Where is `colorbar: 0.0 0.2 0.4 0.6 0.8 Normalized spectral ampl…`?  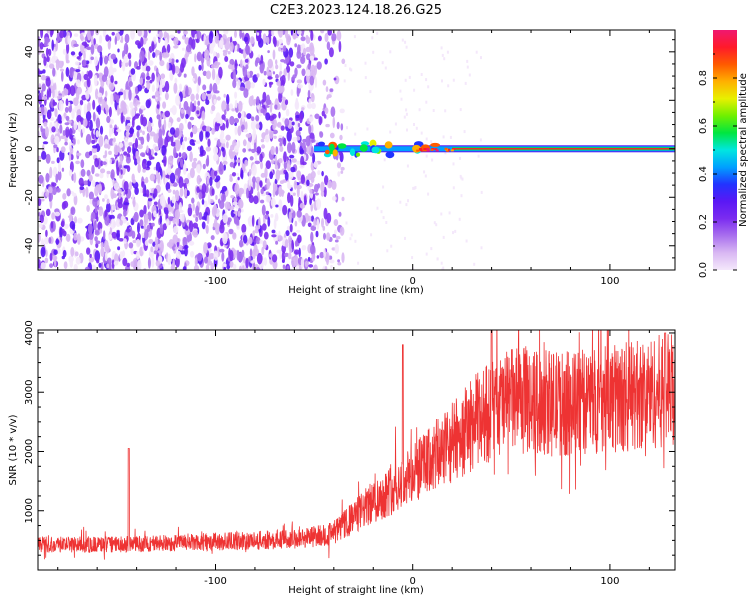
colorbar: 0.0 0.2 0.4 0.6 0.8 Normalized spectral ampl… is located at coordinates (723, 154).